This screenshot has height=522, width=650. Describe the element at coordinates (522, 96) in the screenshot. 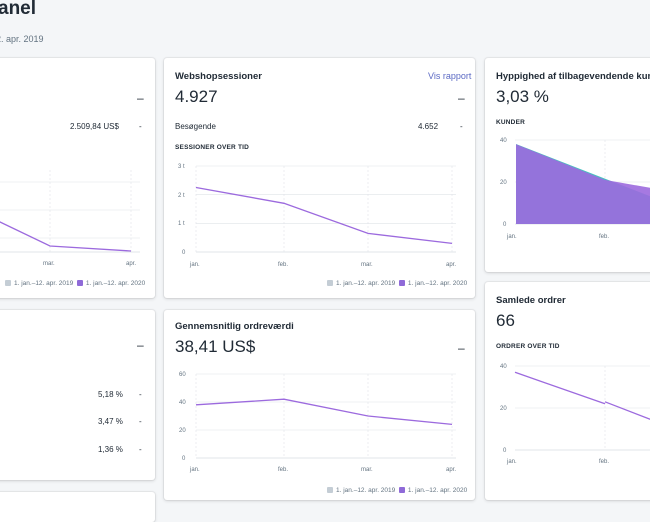

I see `returning-value: 3,03 %` at that location.